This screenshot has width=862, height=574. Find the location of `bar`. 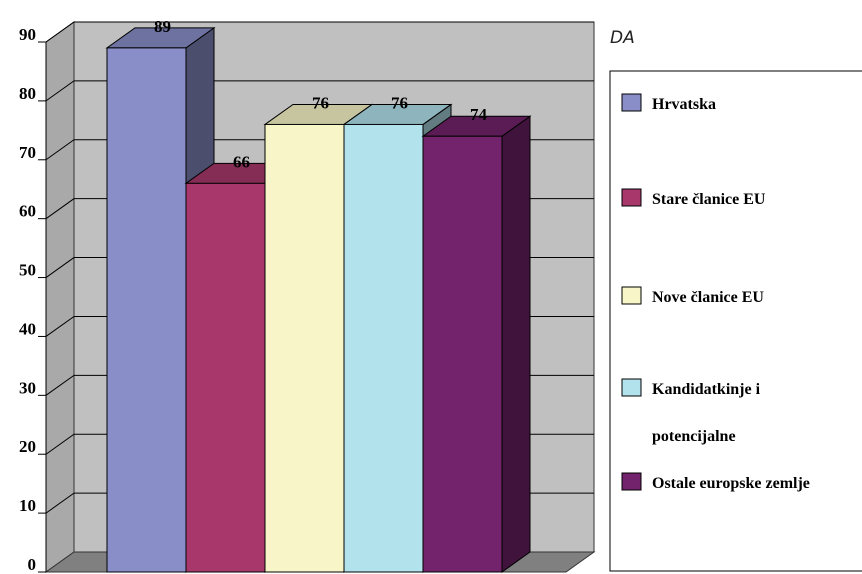

bar is located at coordinates (476, 344).